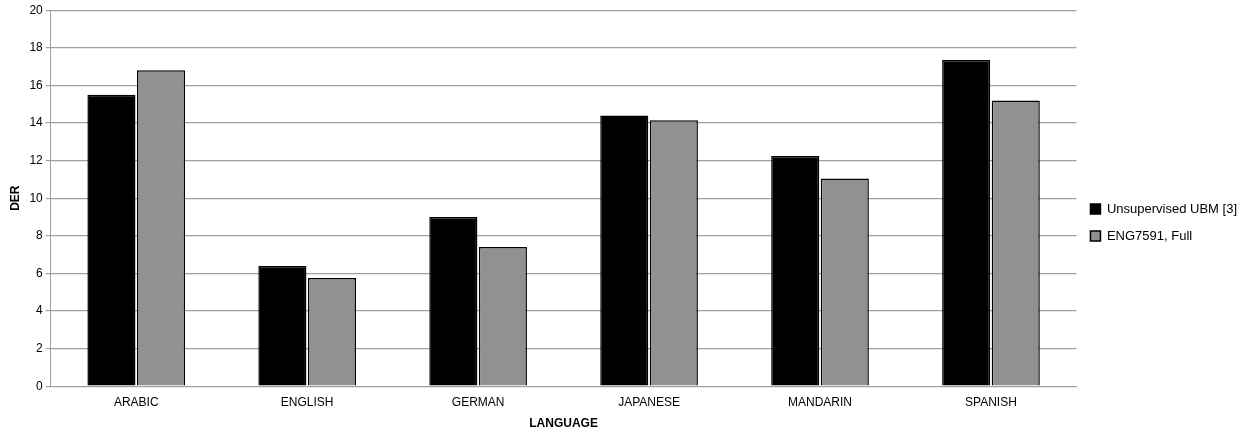 Image resolution: width=1251 pixels, height=439 pixels. What do you see at coordinates (40, 235) in the screenshot?
I see `y-tick-label: 8` at bounding box center [40, 235].